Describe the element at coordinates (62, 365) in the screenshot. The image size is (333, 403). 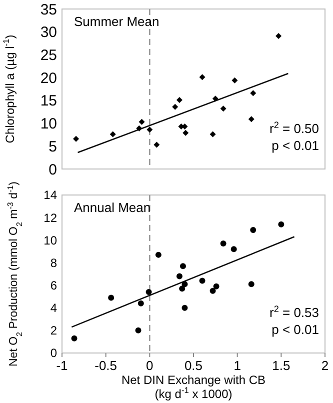
I see `x-tick-label: -1` at that location.